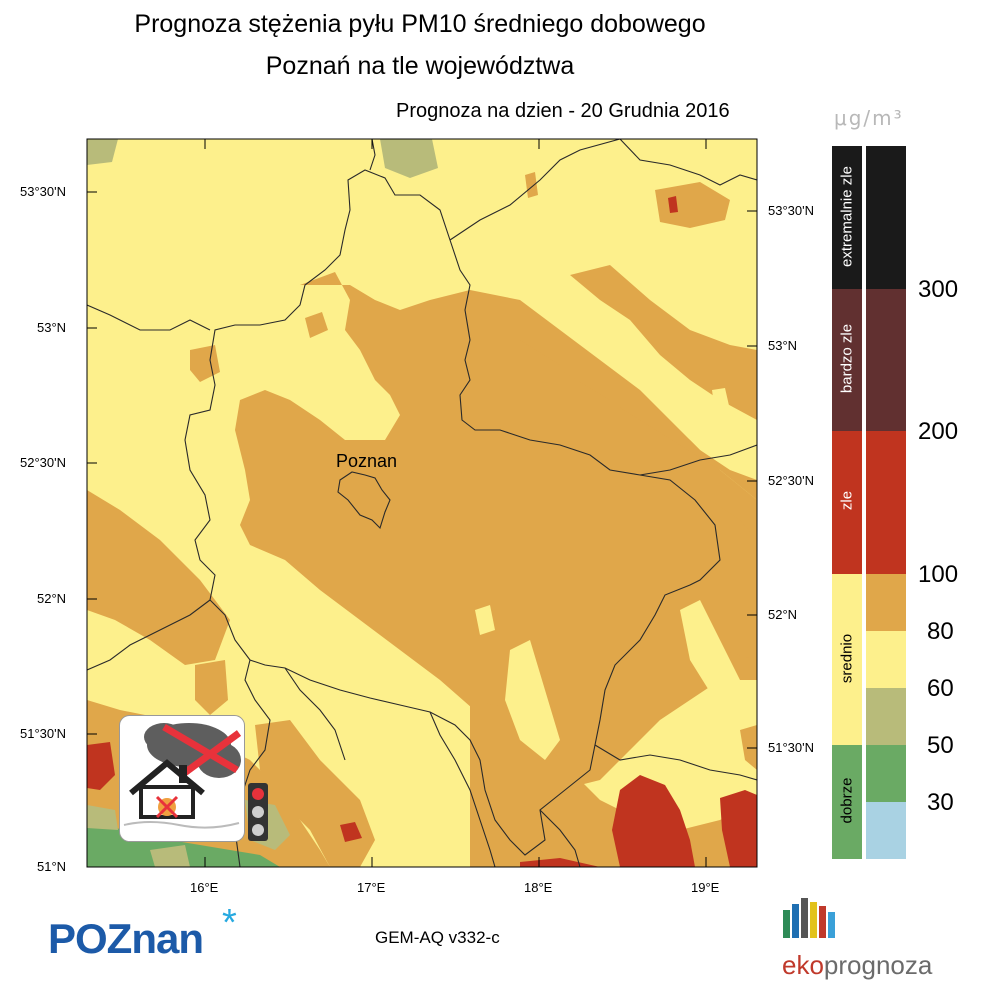 The image size is (1000, 1000). Describe the element at coordinates (52, 598) in the screenshot. I see `lat-label-left: 52°N` at that location.